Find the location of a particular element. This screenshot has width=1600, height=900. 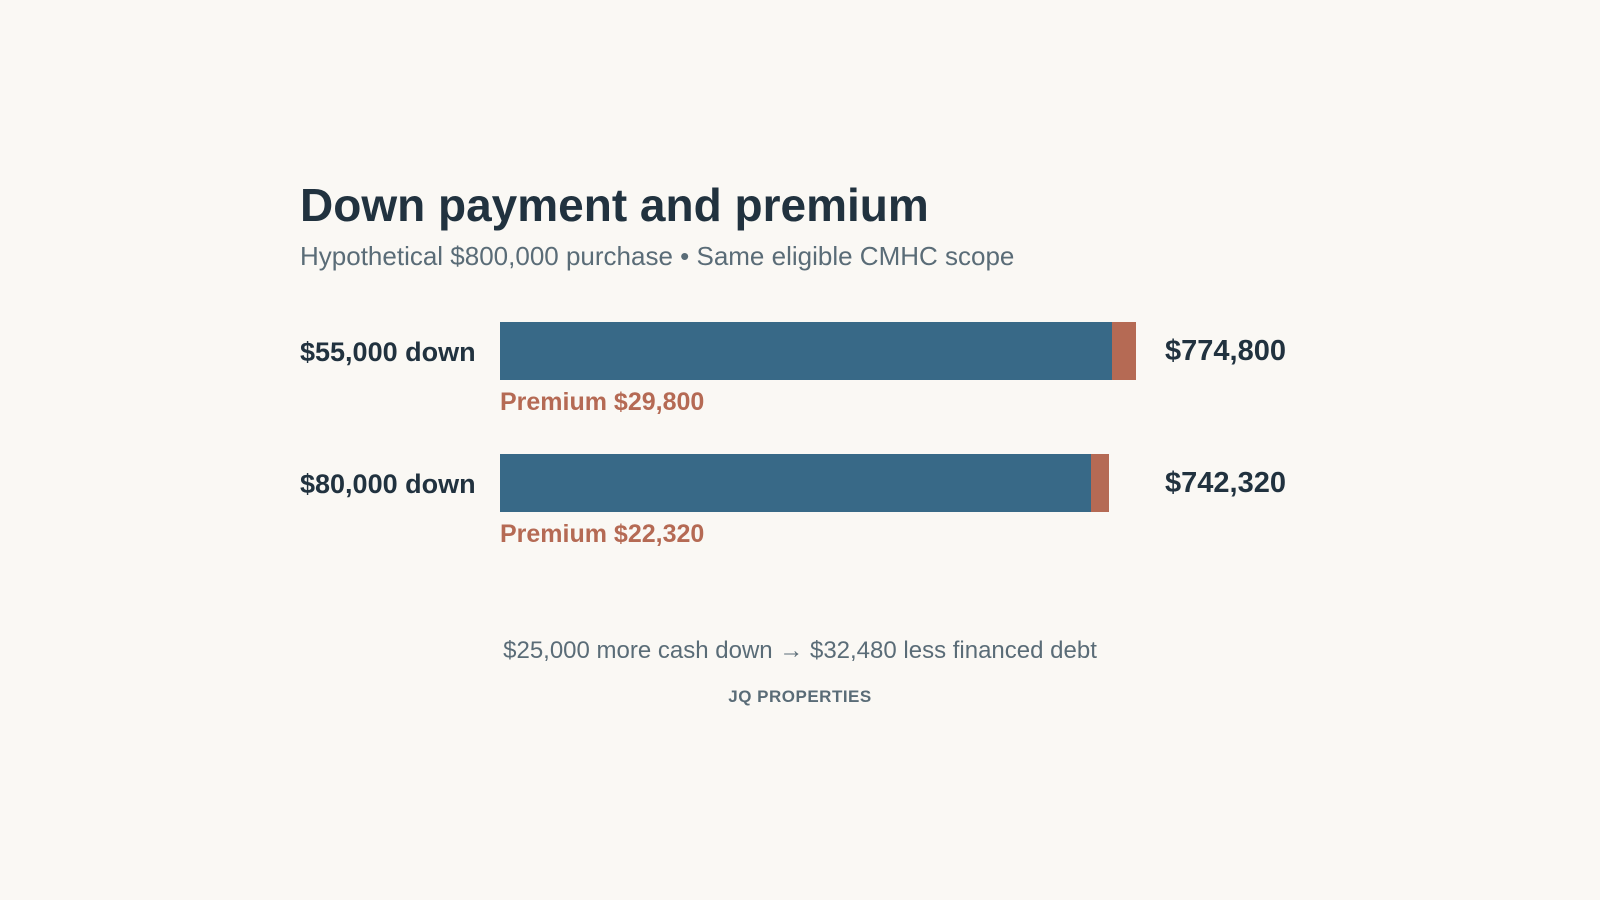

premium-label: Premium $22,320 is located at coordinates (602, 534).